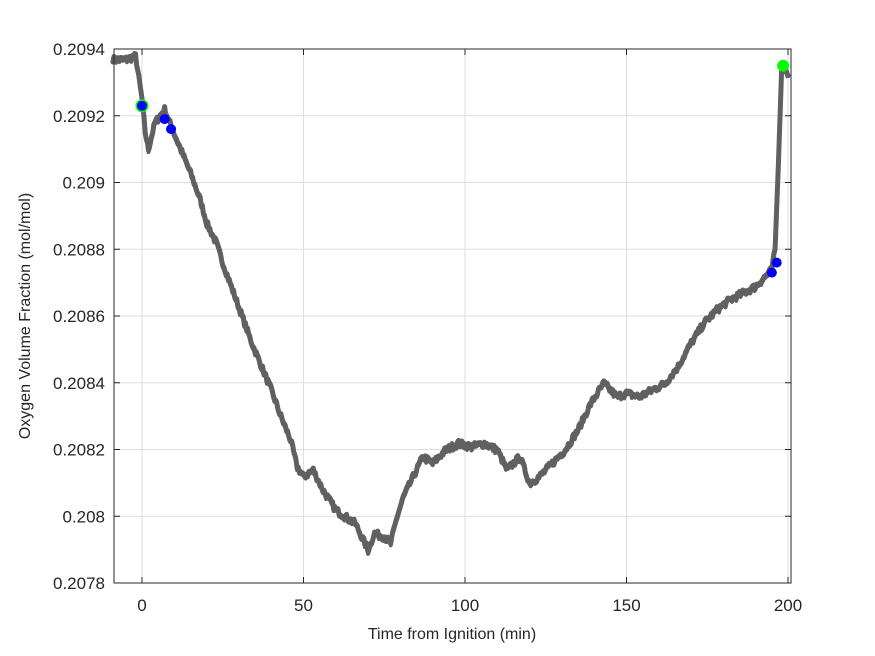  I want to click on y-tick-label: 0.2086, so click(79, 316).